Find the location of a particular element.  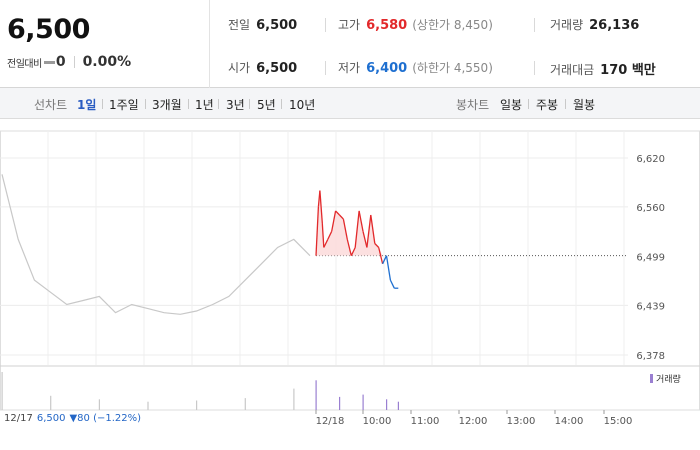

current-price-panel: 6,500 전일대비 0 0.00% is located at coordinates (105, 44).